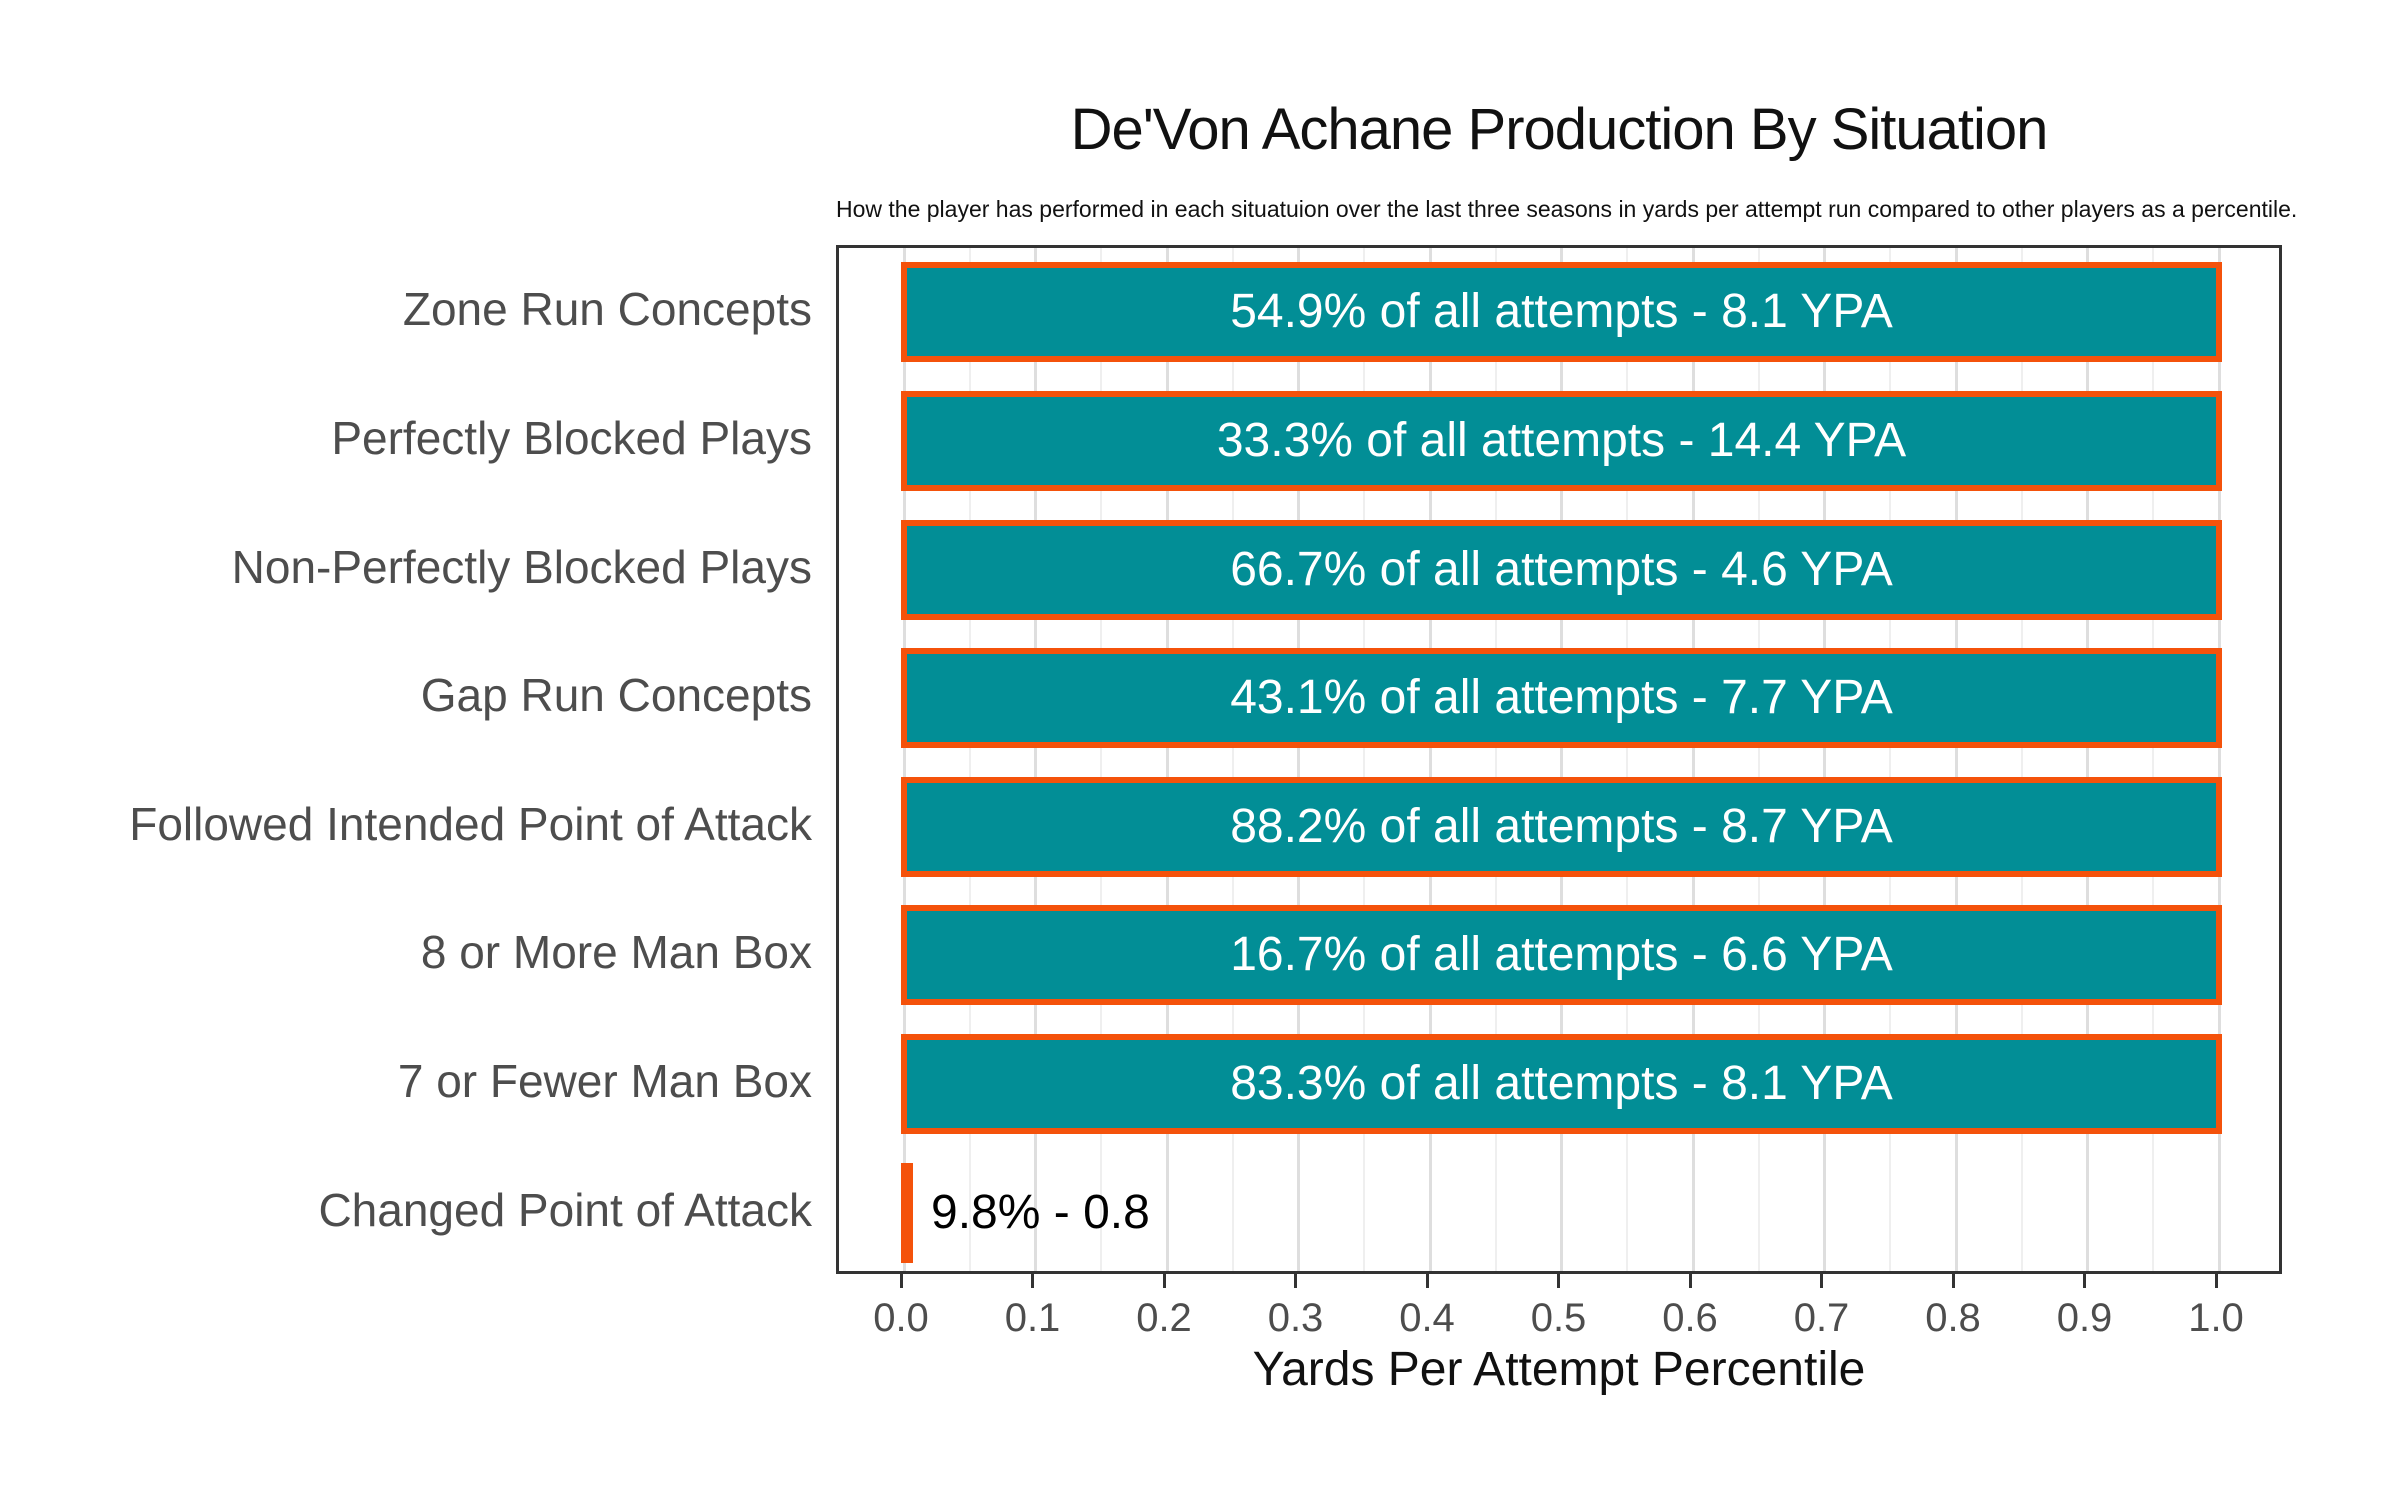 This screenshot has width=2400, height=1500. I want to click on chart-title: De'Von Achane Production By Situation, so click(1559, 129).